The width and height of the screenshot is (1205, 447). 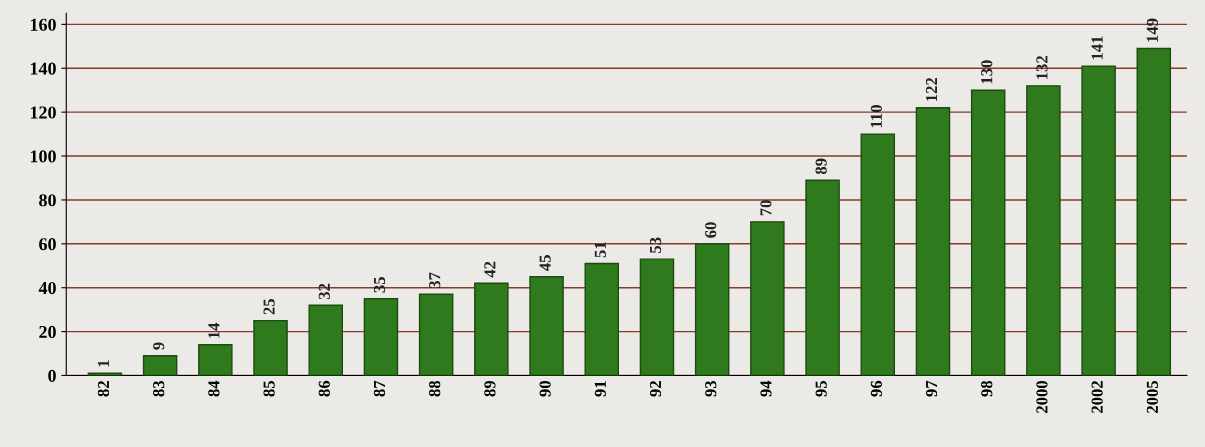 What do you see at coordinates (1152, 396) in the screenshot?
I see `x-tick-label: 2005` at bounding box center [1152, 396].